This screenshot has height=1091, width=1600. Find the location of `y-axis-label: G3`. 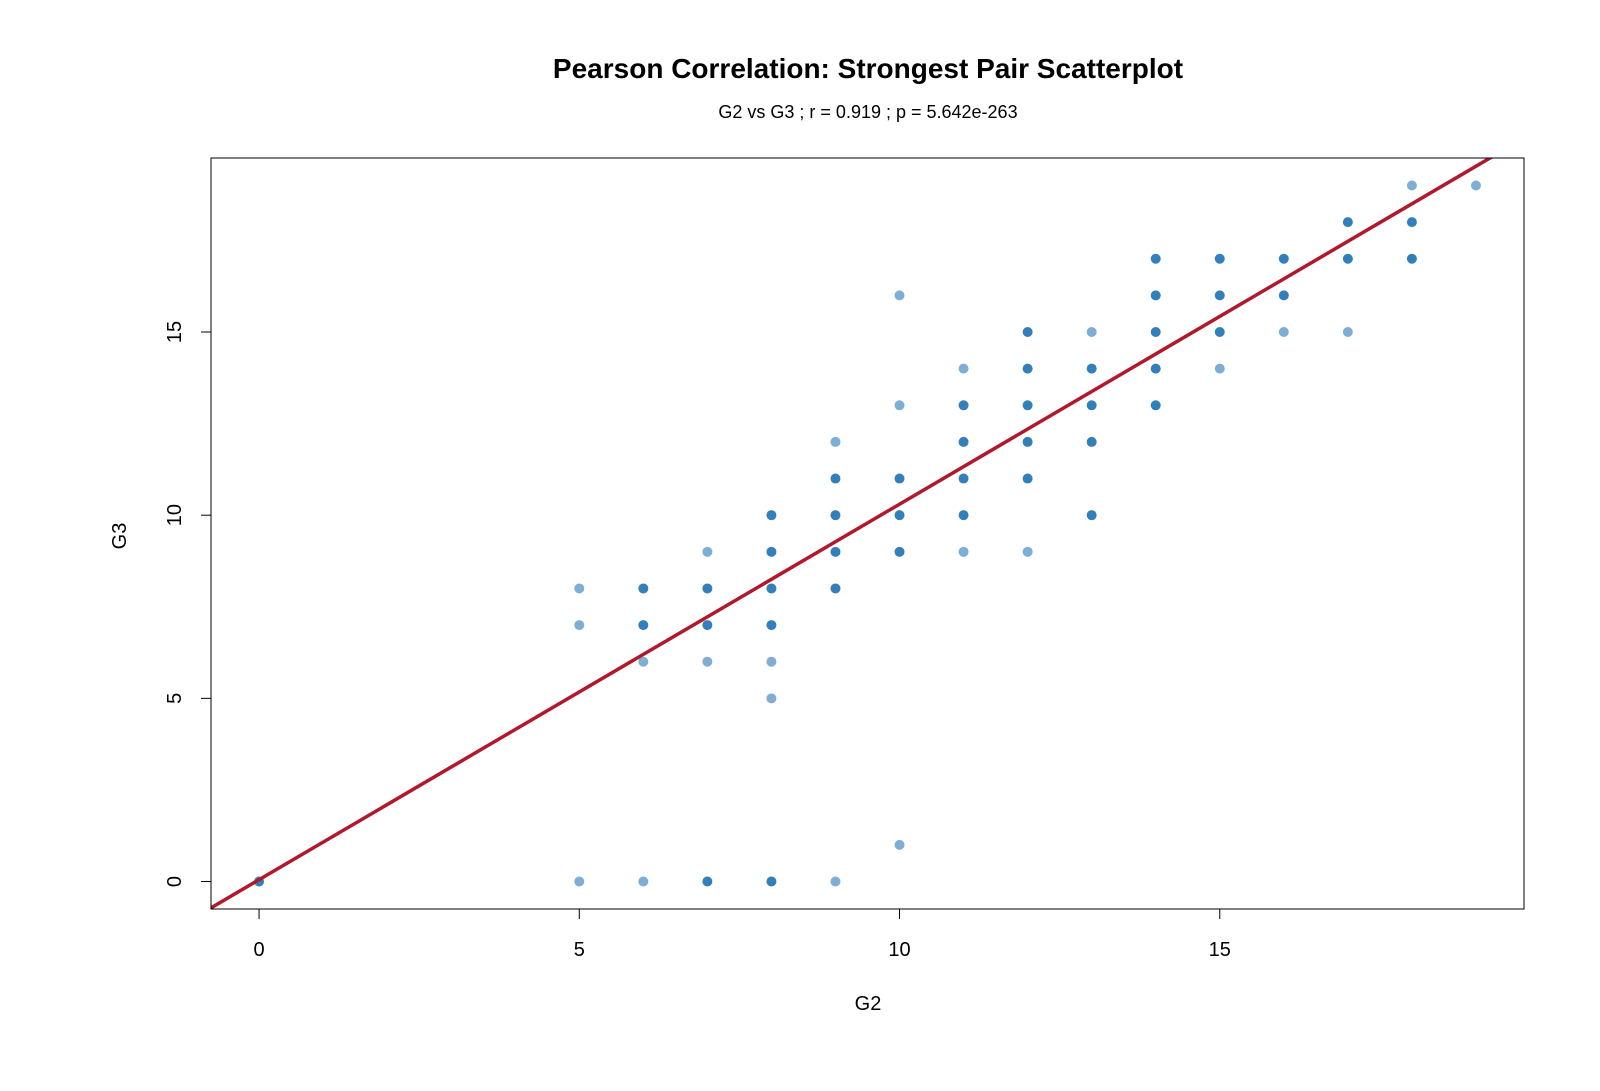

y-axis-label: G3 is located at coordinates (120, 536).